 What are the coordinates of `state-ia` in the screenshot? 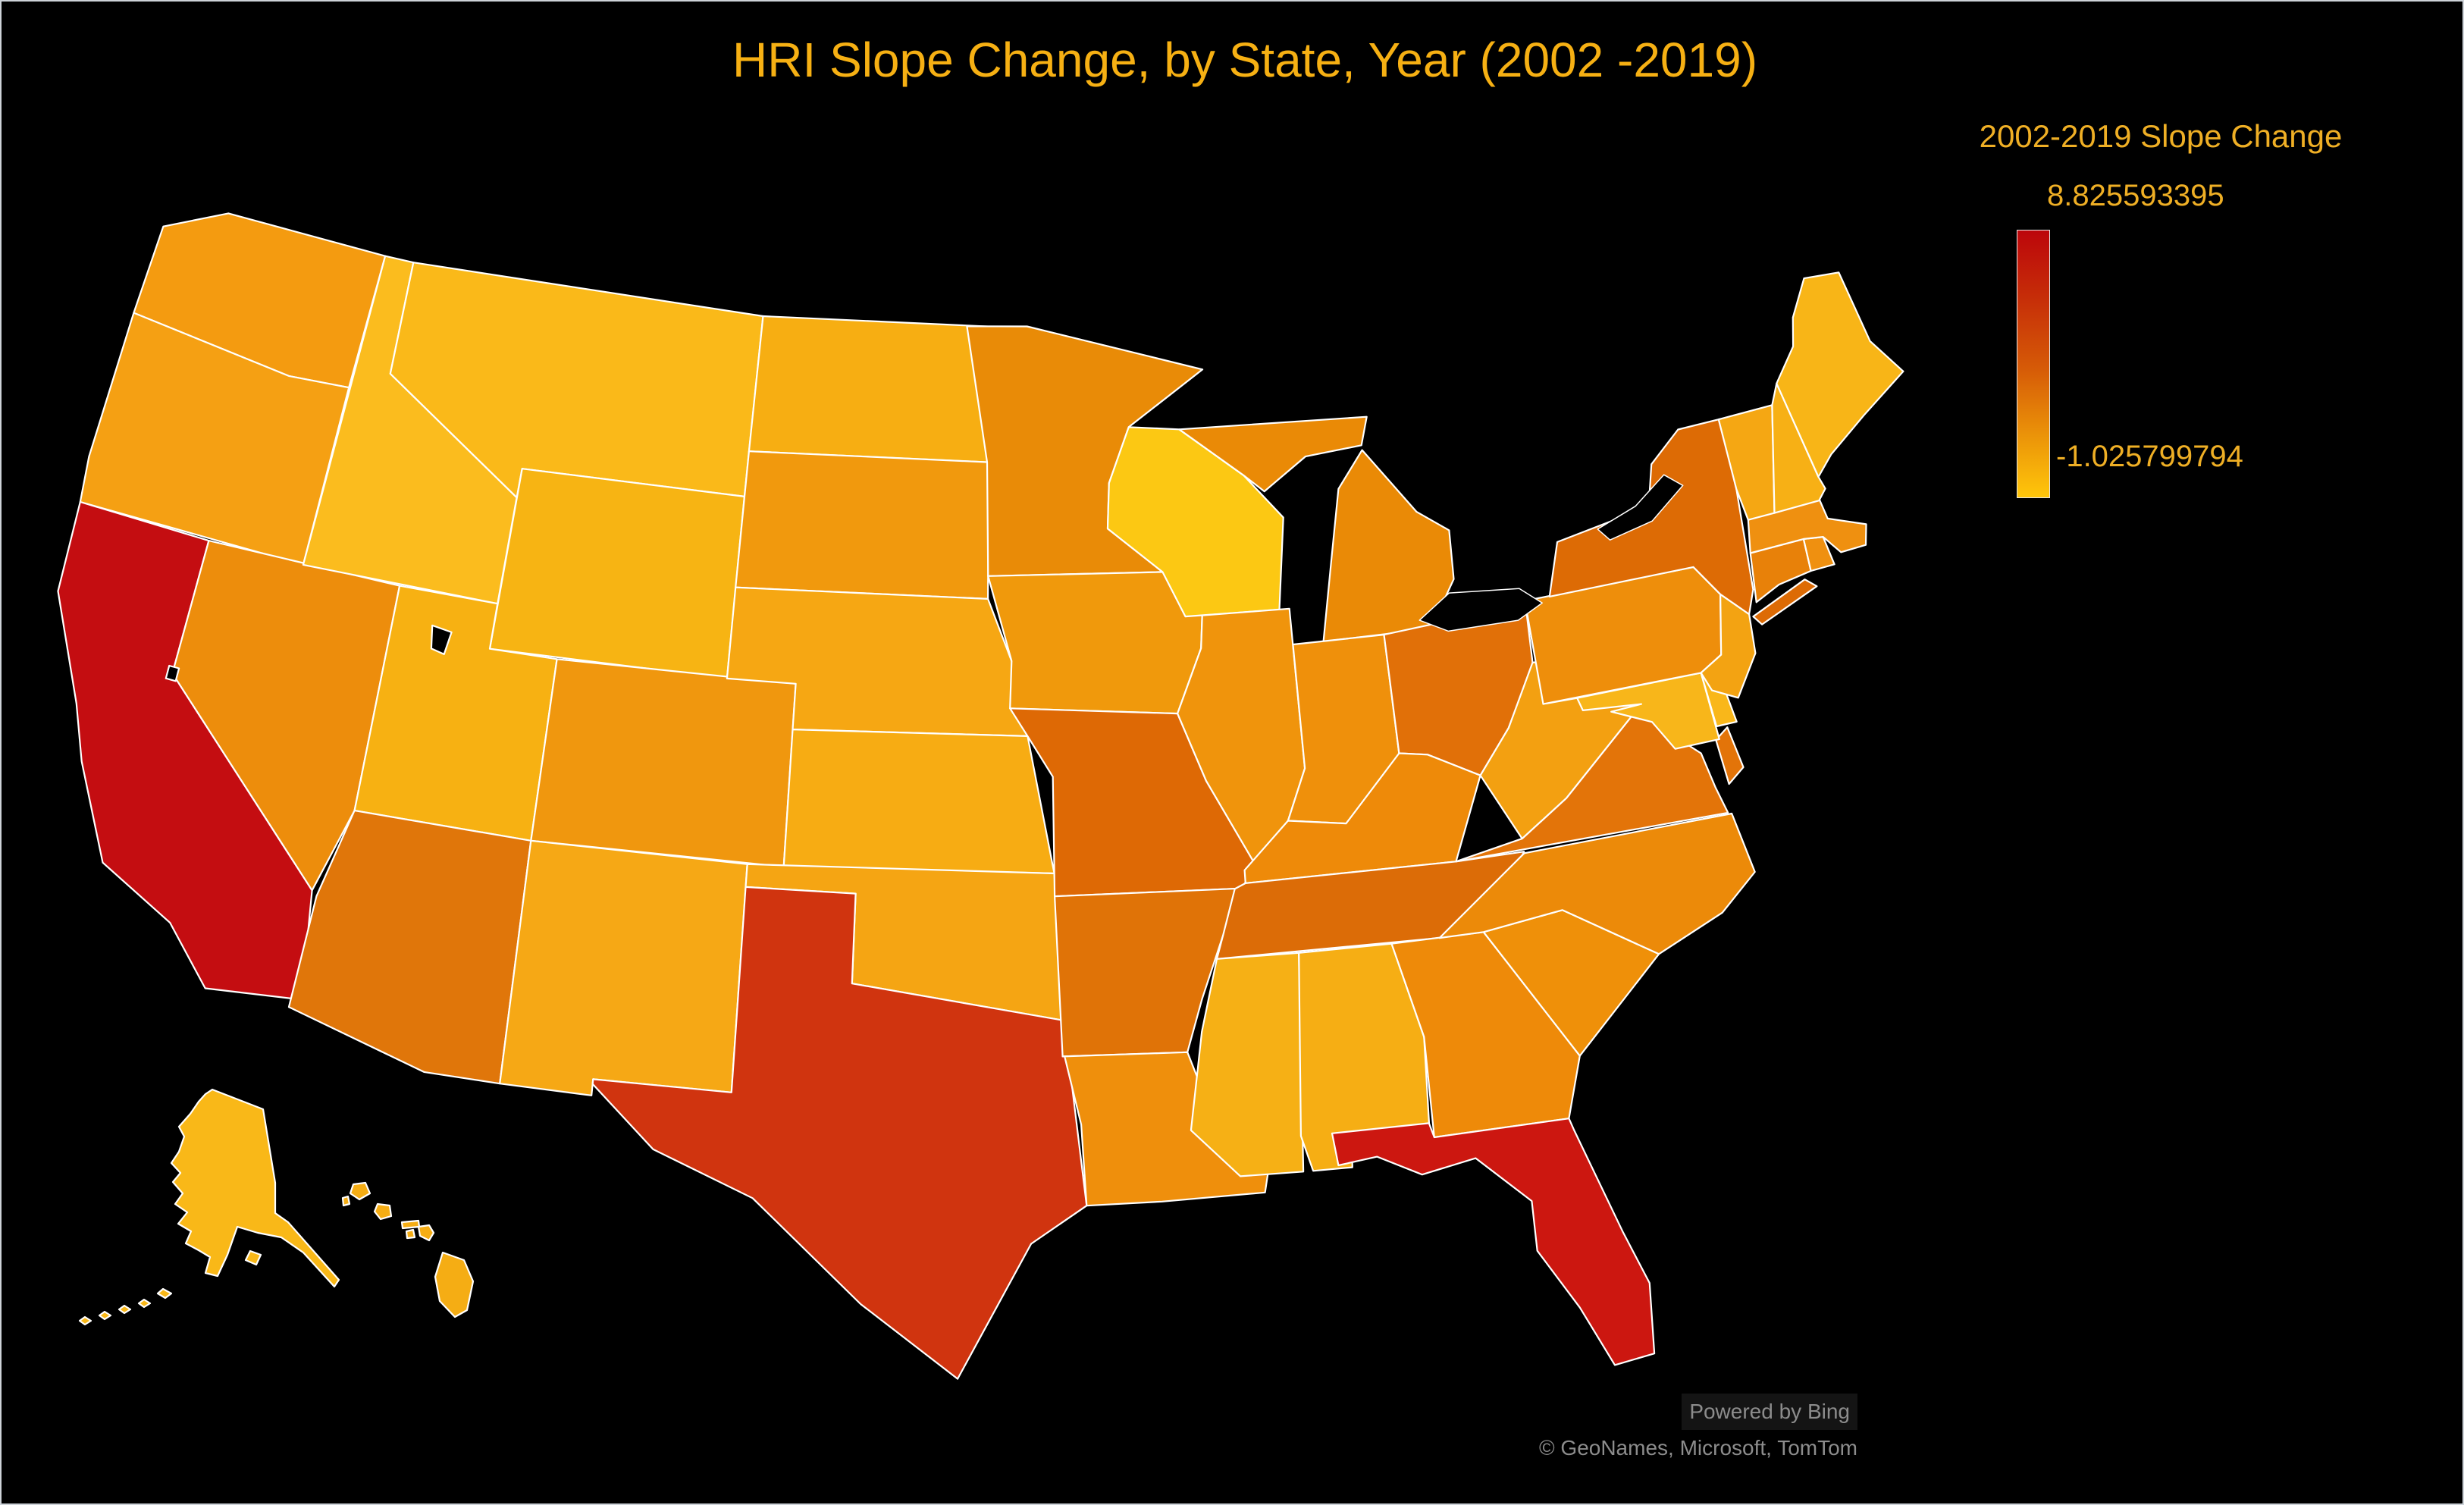 It's located at (1095, 643).